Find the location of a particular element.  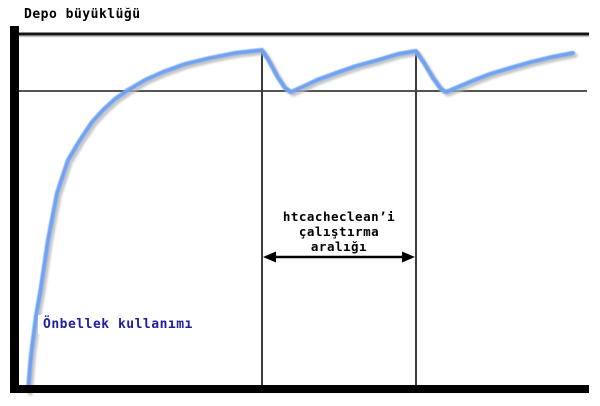

interval-label-line-3: aralığı is located at coordinates (339, 246).